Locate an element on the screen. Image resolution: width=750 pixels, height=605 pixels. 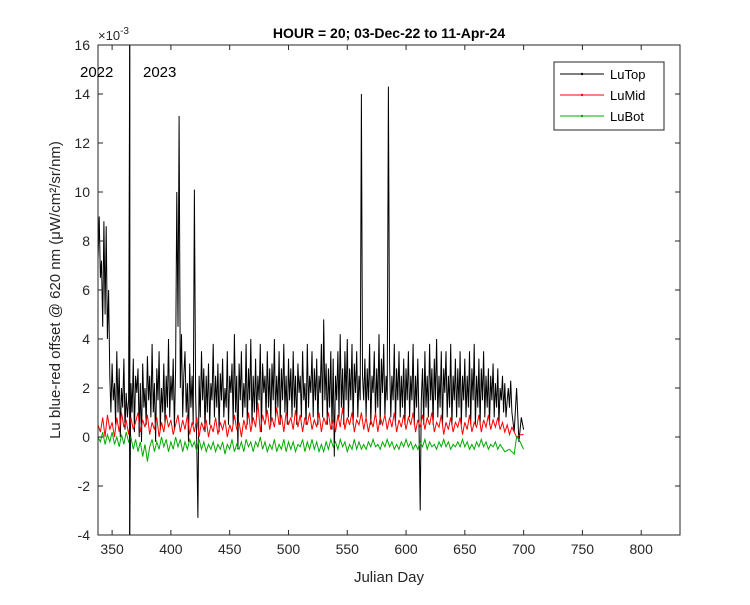
legend-label-lumid: LuMid is located at coordinates (627, 95).